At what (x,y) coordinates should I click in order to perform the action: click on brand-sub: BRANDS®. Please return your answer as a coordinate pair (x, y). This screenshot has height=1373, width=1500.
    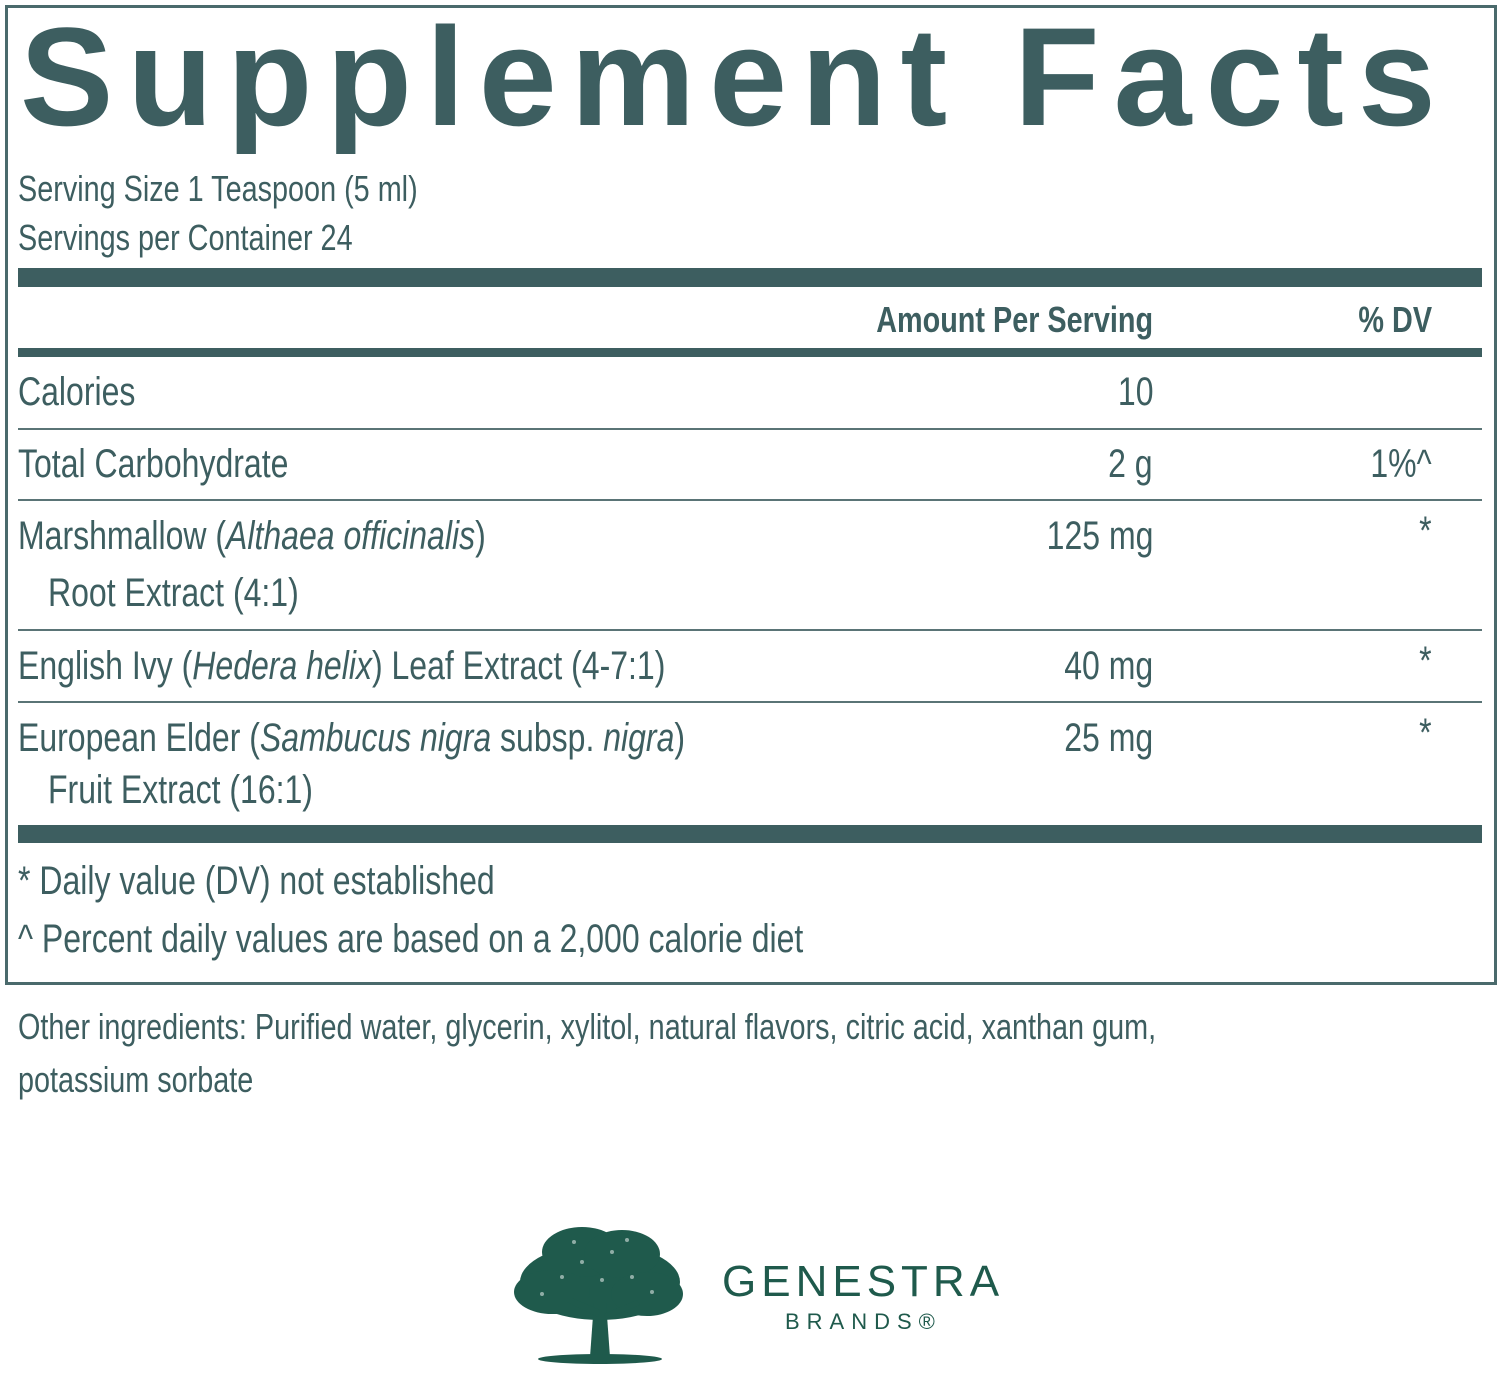
    Looking at the image, I should click on (863, 1321).